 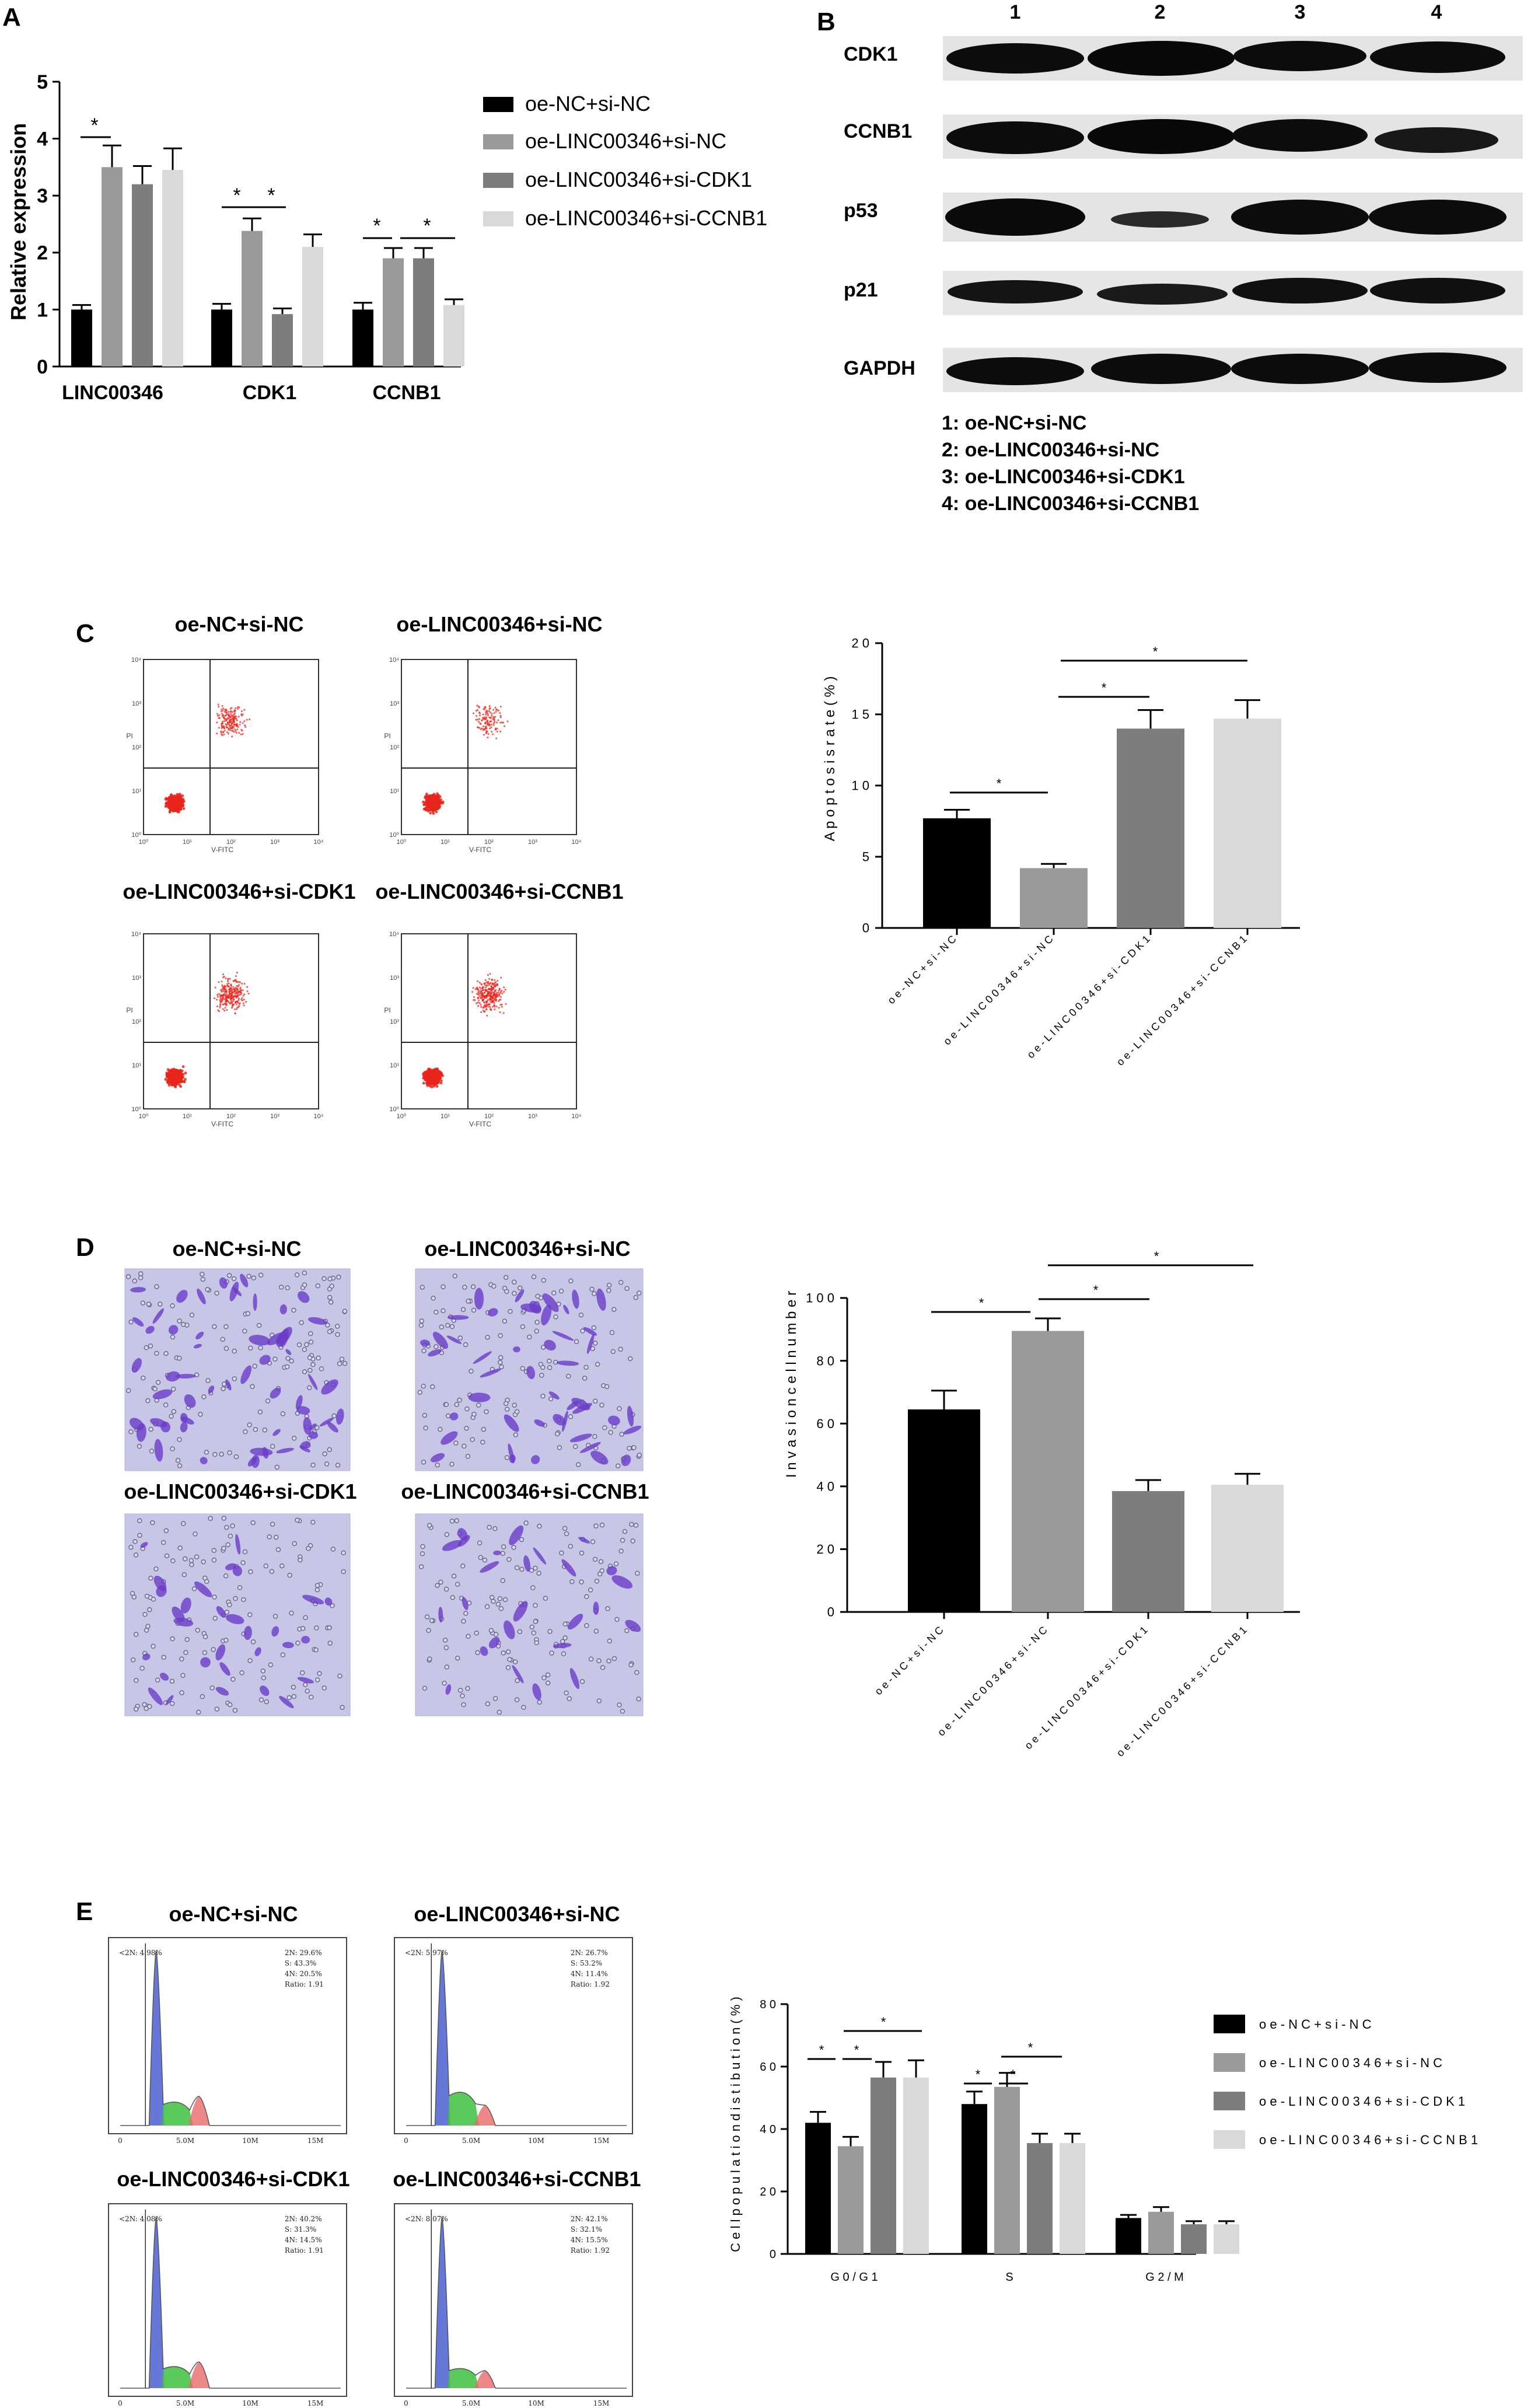 I want to click on blot-key-4: 4: oe-LINC00346+si-CCNB1, so click(x=1070, y=504).